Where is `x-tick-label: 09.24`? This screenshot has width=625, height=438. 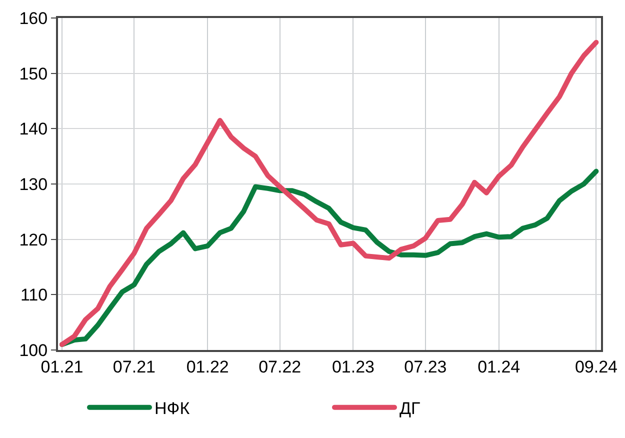
x-tick-label: 09.24 is located at coordinates (596, 366).